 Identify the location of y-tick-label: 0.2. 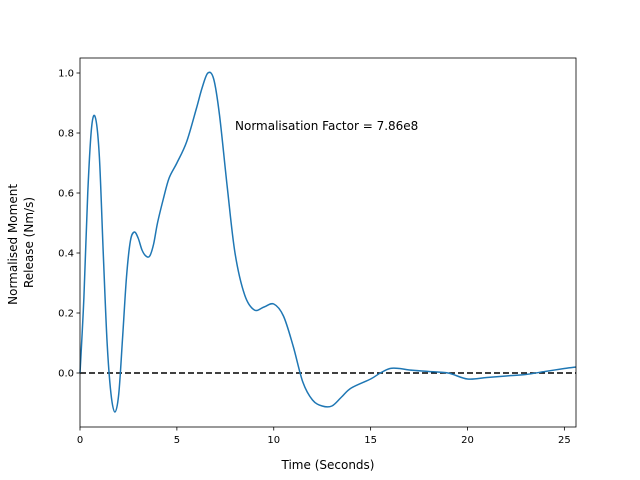
(66, 314).